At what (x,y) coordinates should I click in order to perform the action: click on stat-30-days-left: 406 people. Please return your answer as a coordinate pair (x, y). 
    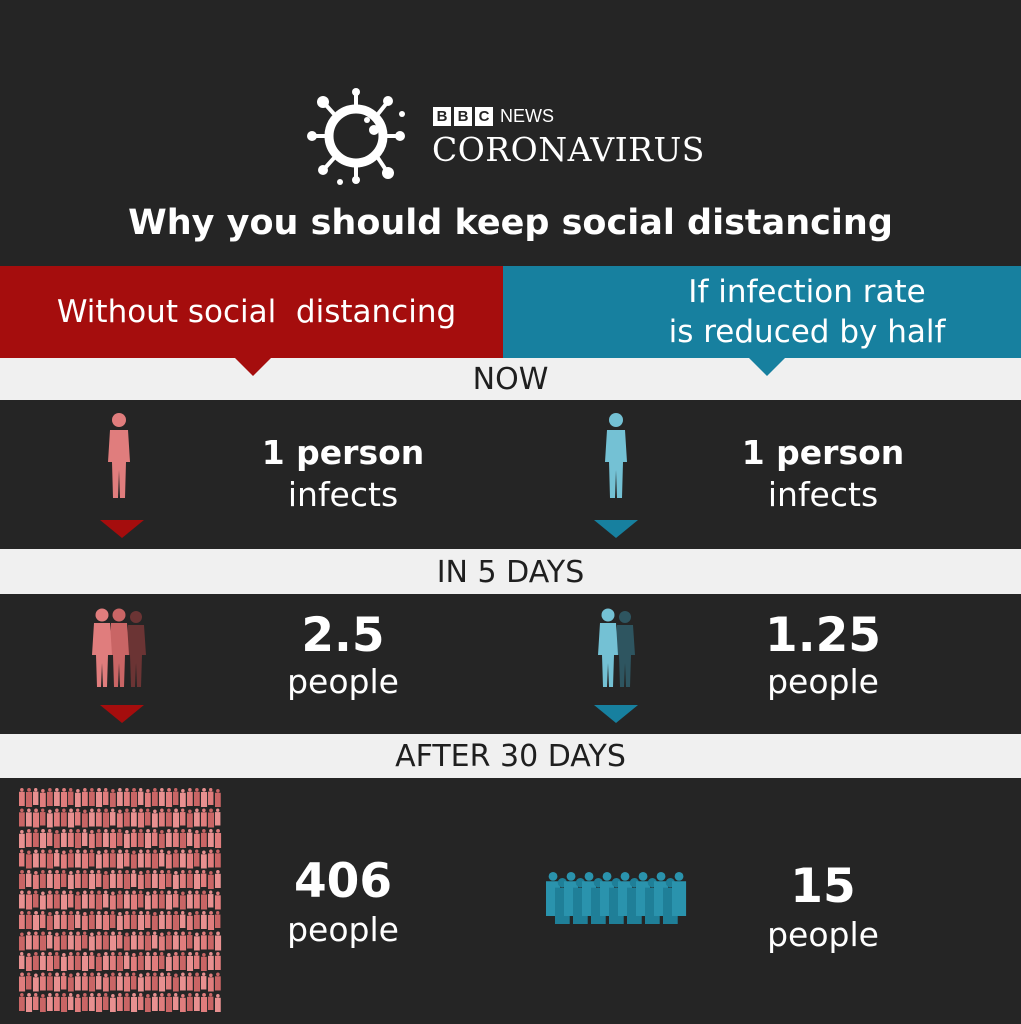
    Looking at the image, I should click on (343, 903).